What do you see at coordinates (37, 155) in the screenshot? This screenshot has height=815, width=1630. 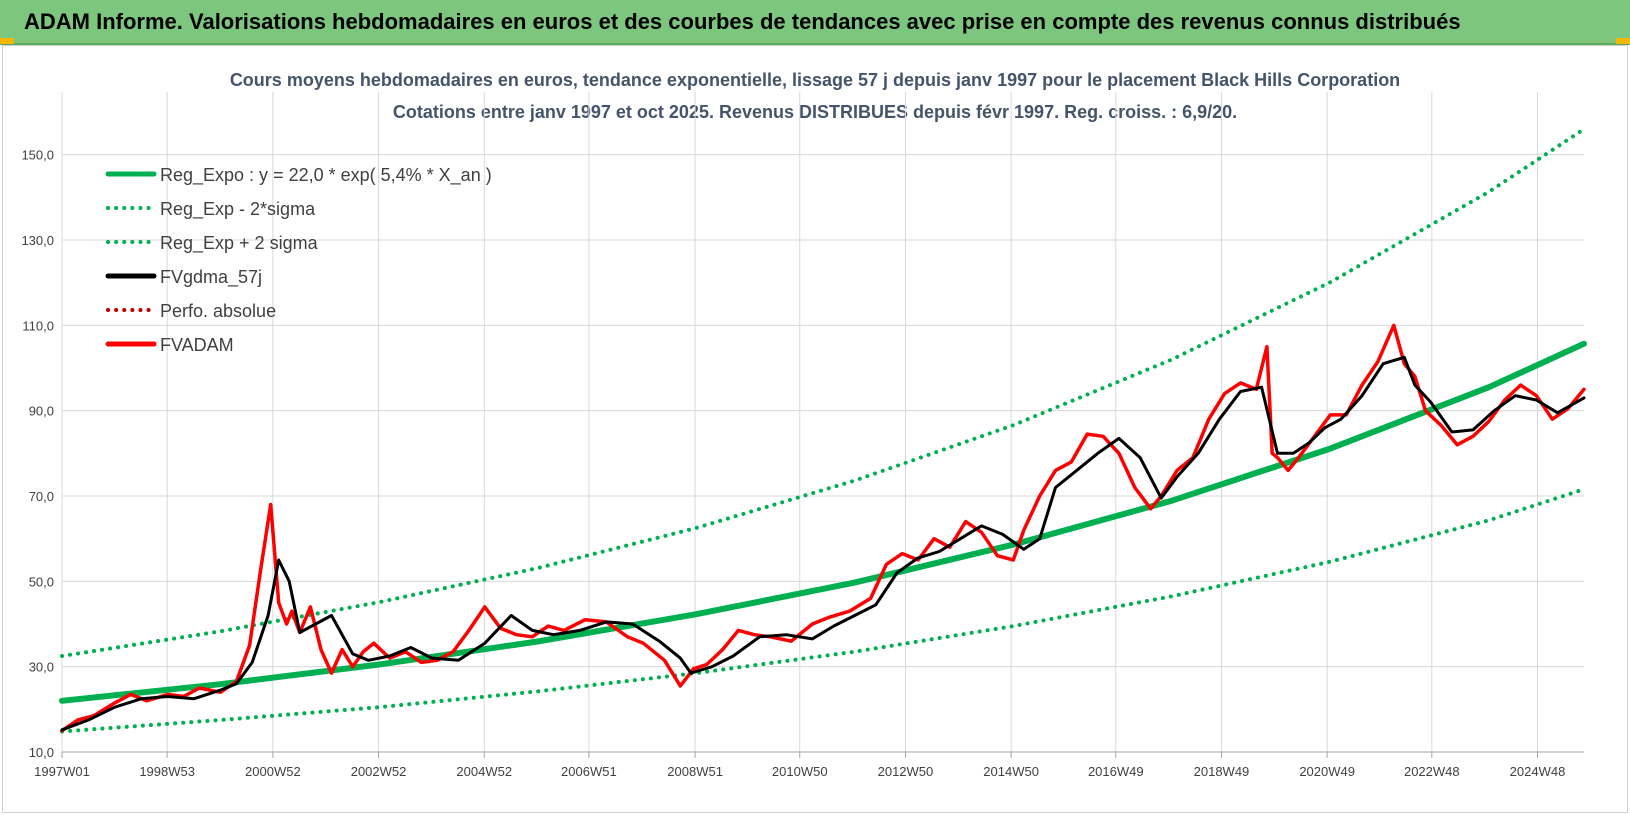 I see `y-tick-label: 150,0` at bounding box center [37, 155].